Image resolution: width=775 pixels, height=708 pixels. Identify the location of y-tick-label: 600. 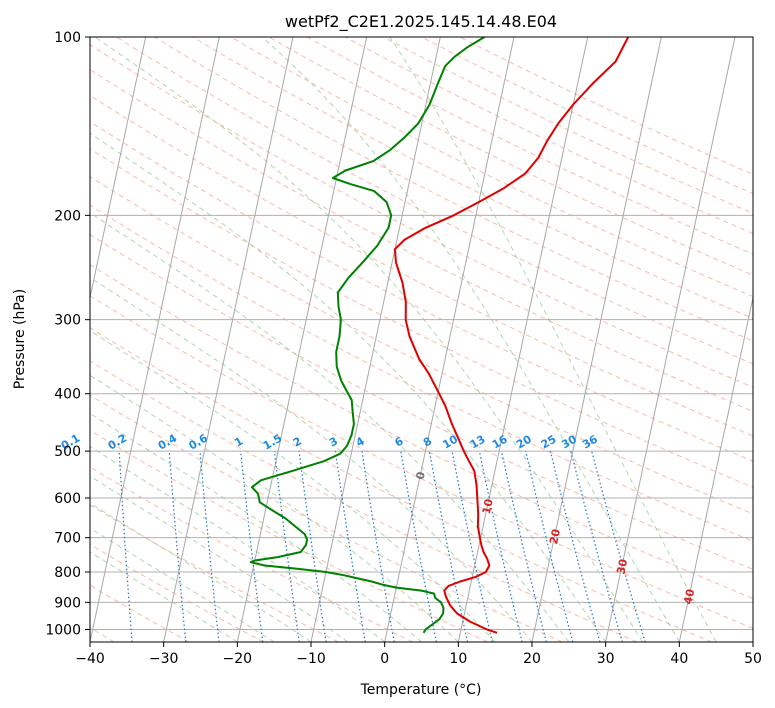
(67, 499).